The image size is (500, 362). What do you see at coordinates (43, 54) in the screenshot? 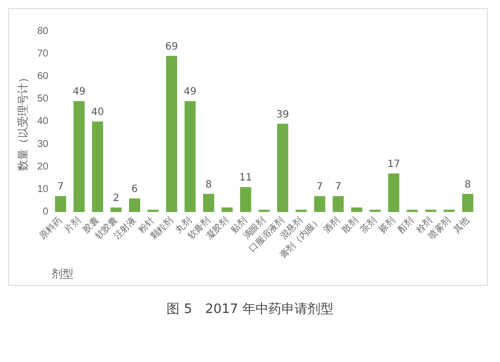
I see `y-tick-label: 70` at bounding box center [43, 54].